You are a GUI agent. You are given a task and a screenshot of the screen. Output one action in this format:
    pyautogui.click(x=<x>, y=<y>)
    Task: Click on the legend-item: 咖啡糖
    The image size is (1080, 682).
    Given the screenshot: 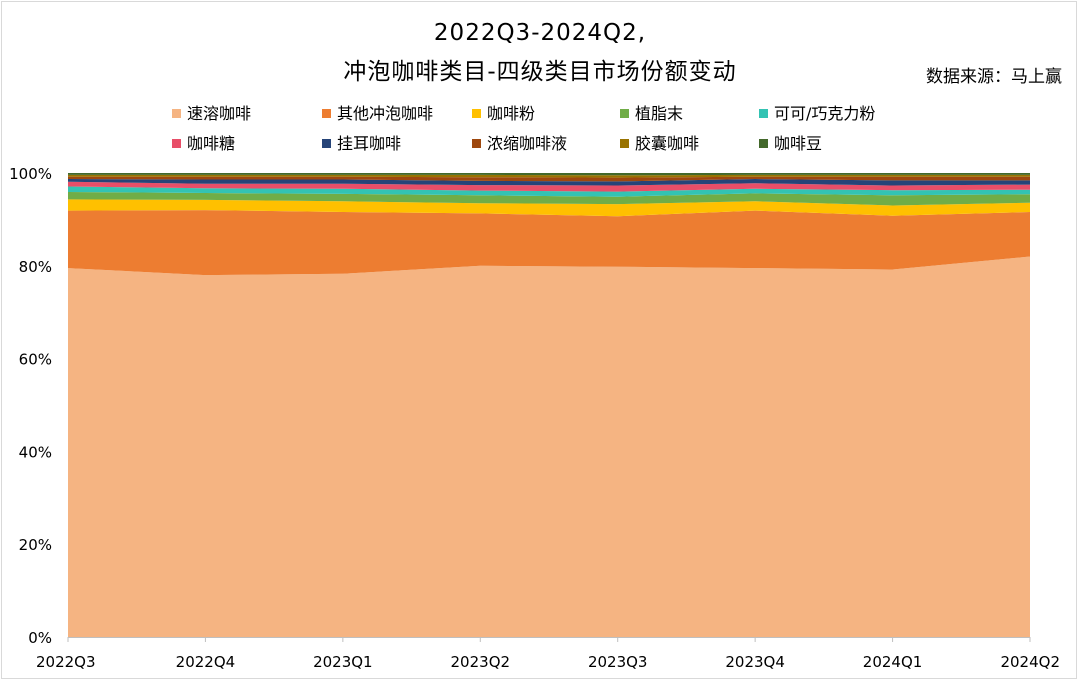 What is the action you would take?
    pyautogui.click(x=203, y=142)
    